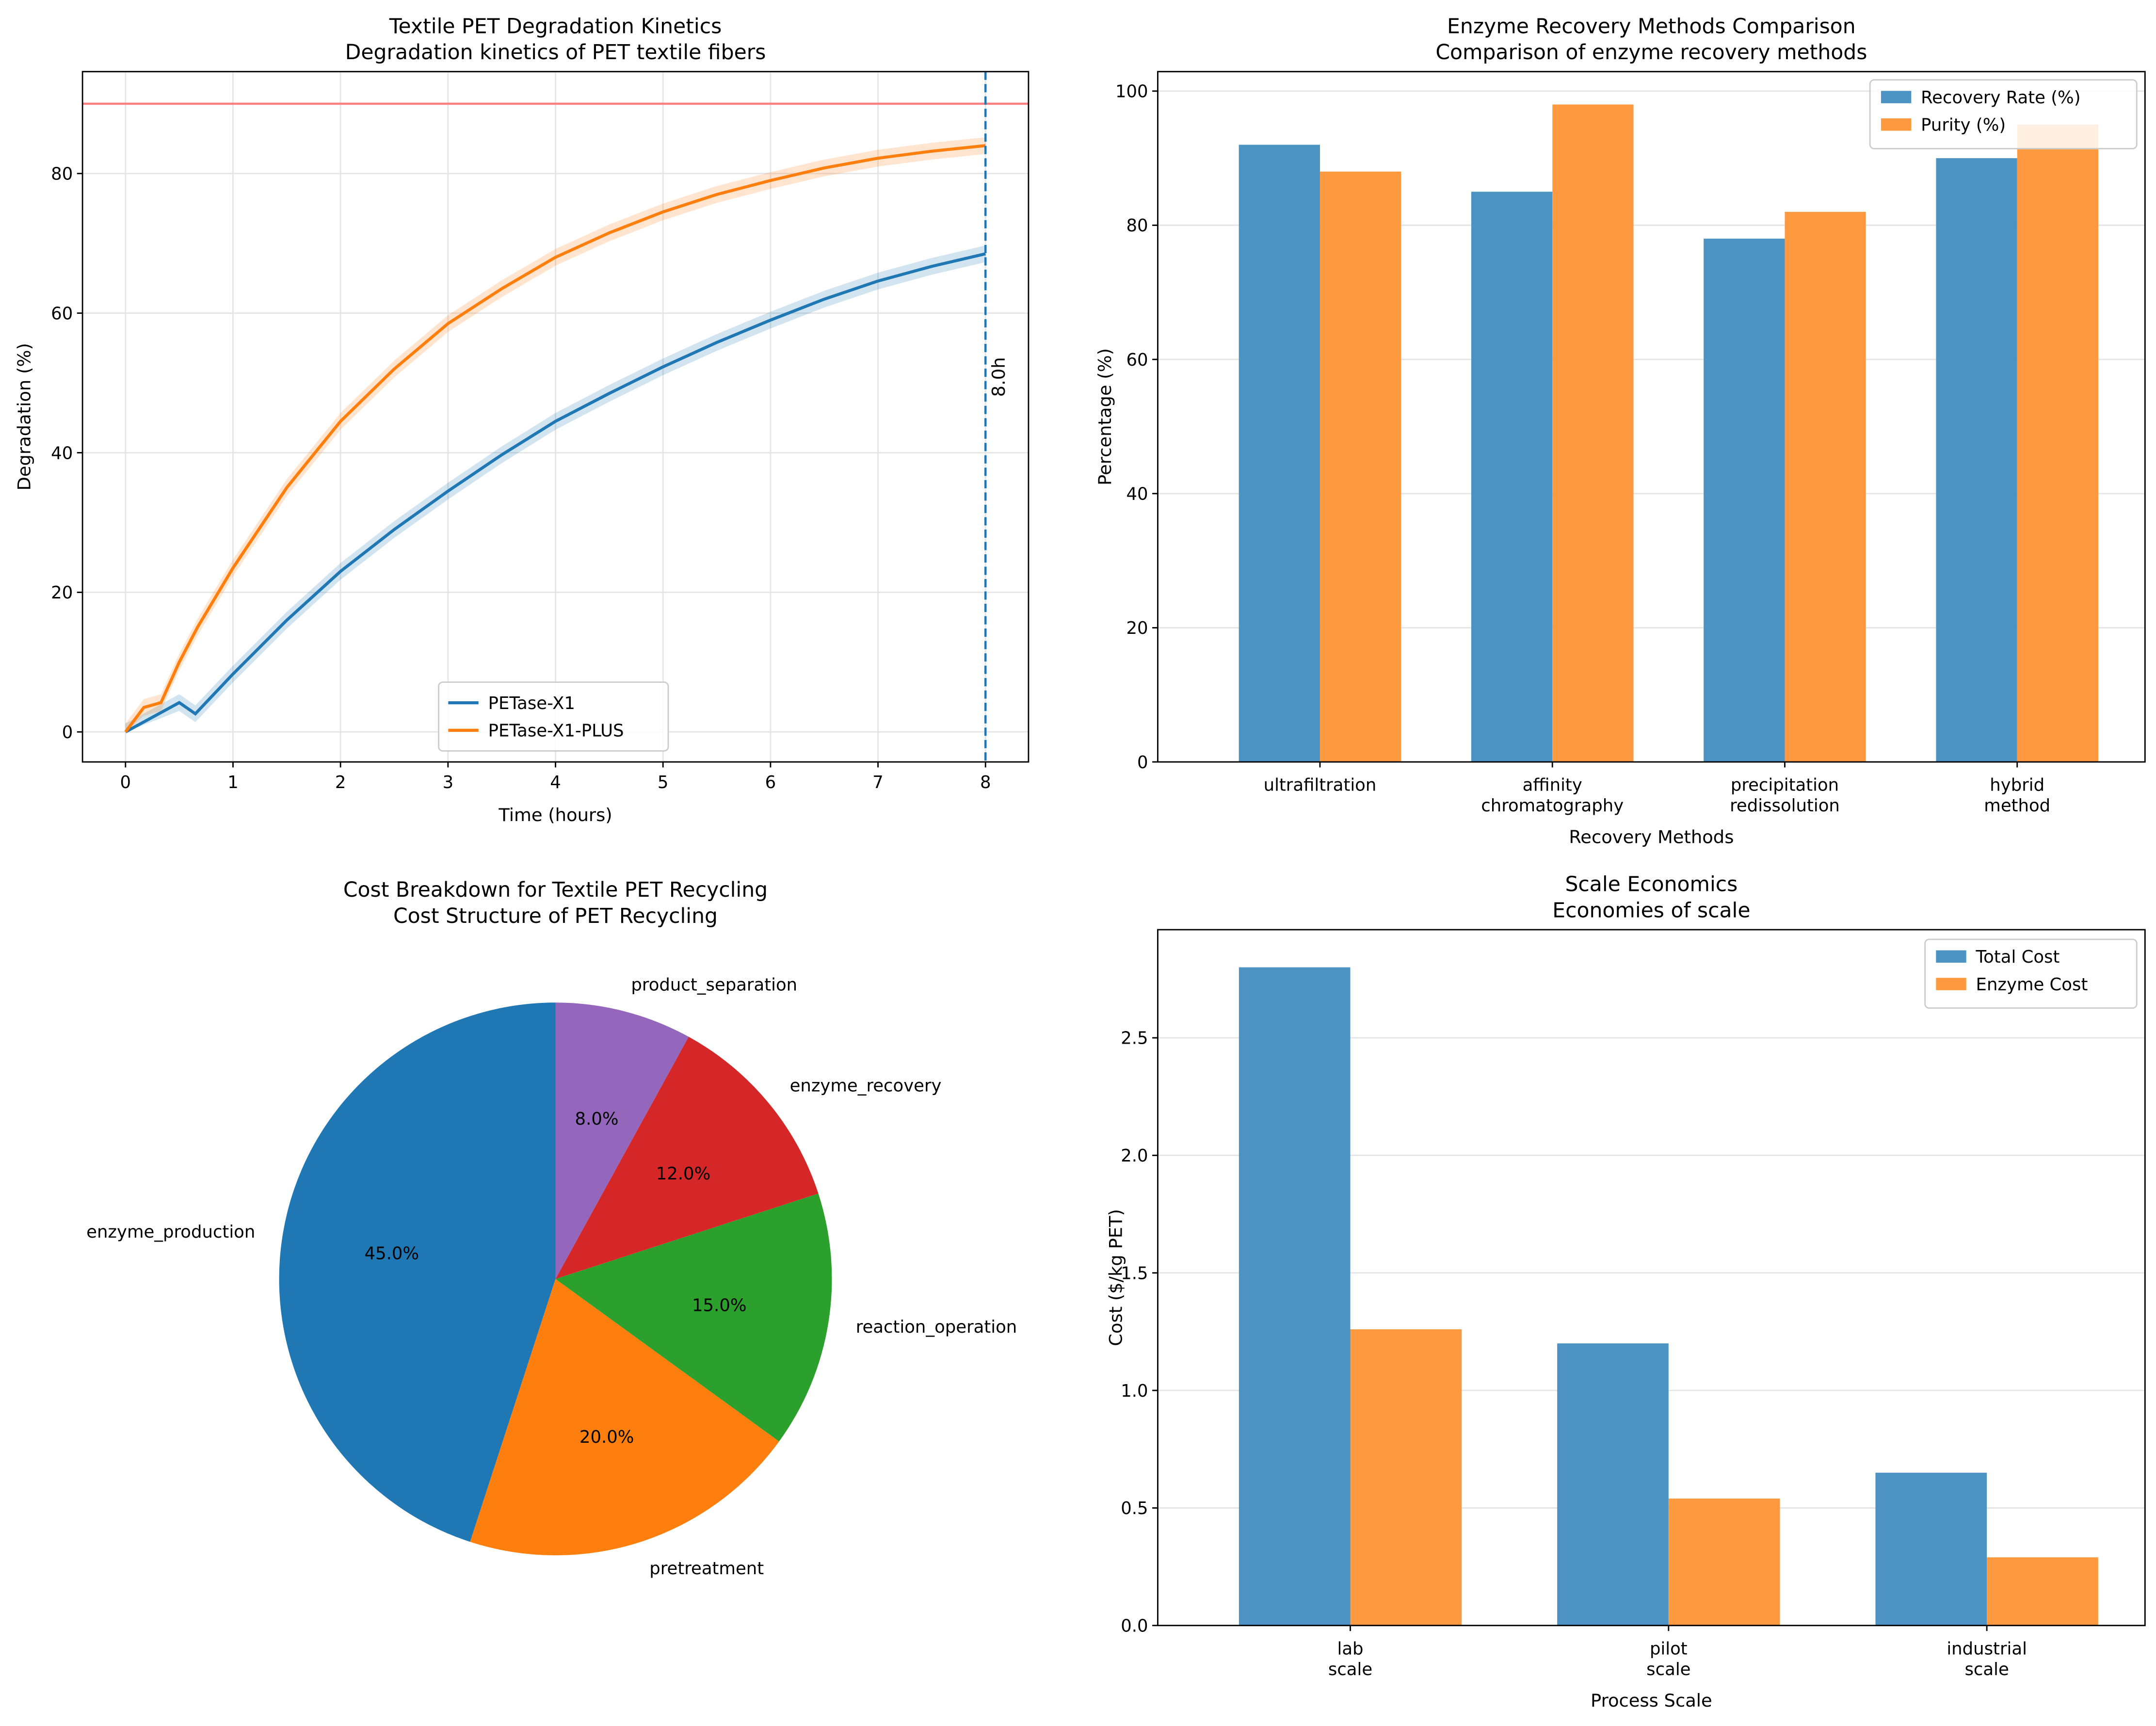  Describe the element at coordinates (417, 1272) in the screenshot. I see `pie-slice-enzyme-production` at that location.